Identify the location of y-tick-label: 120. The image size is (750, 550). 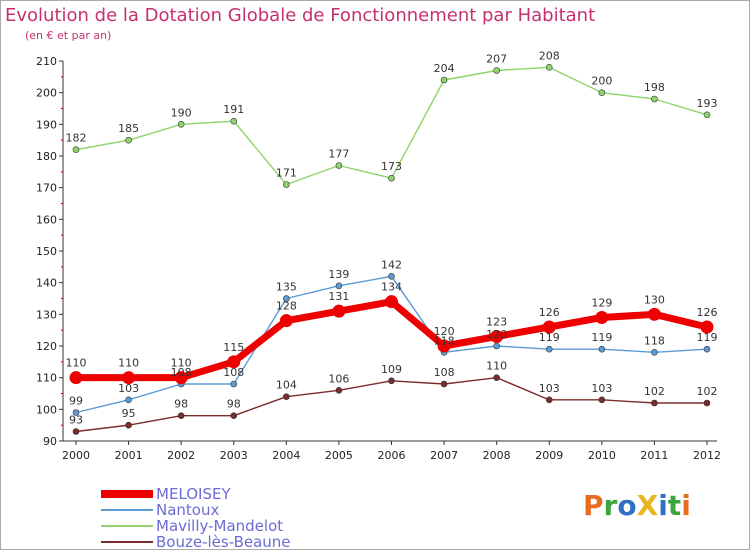
(46, 346).